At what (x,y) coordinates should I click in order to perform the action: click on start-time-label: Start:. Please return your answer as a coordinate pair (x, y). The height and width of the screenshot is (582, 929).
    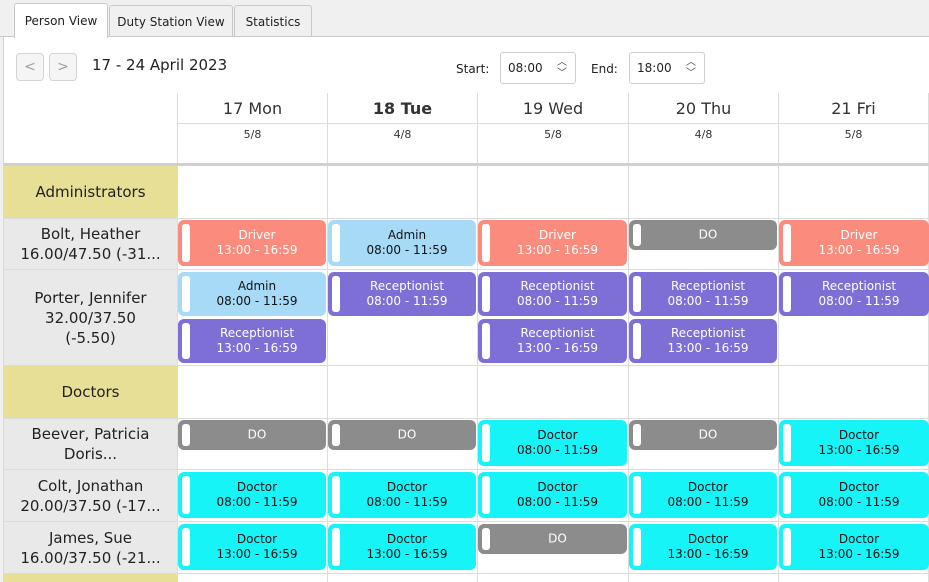
    Looking at the image, I should click on (473, 69).